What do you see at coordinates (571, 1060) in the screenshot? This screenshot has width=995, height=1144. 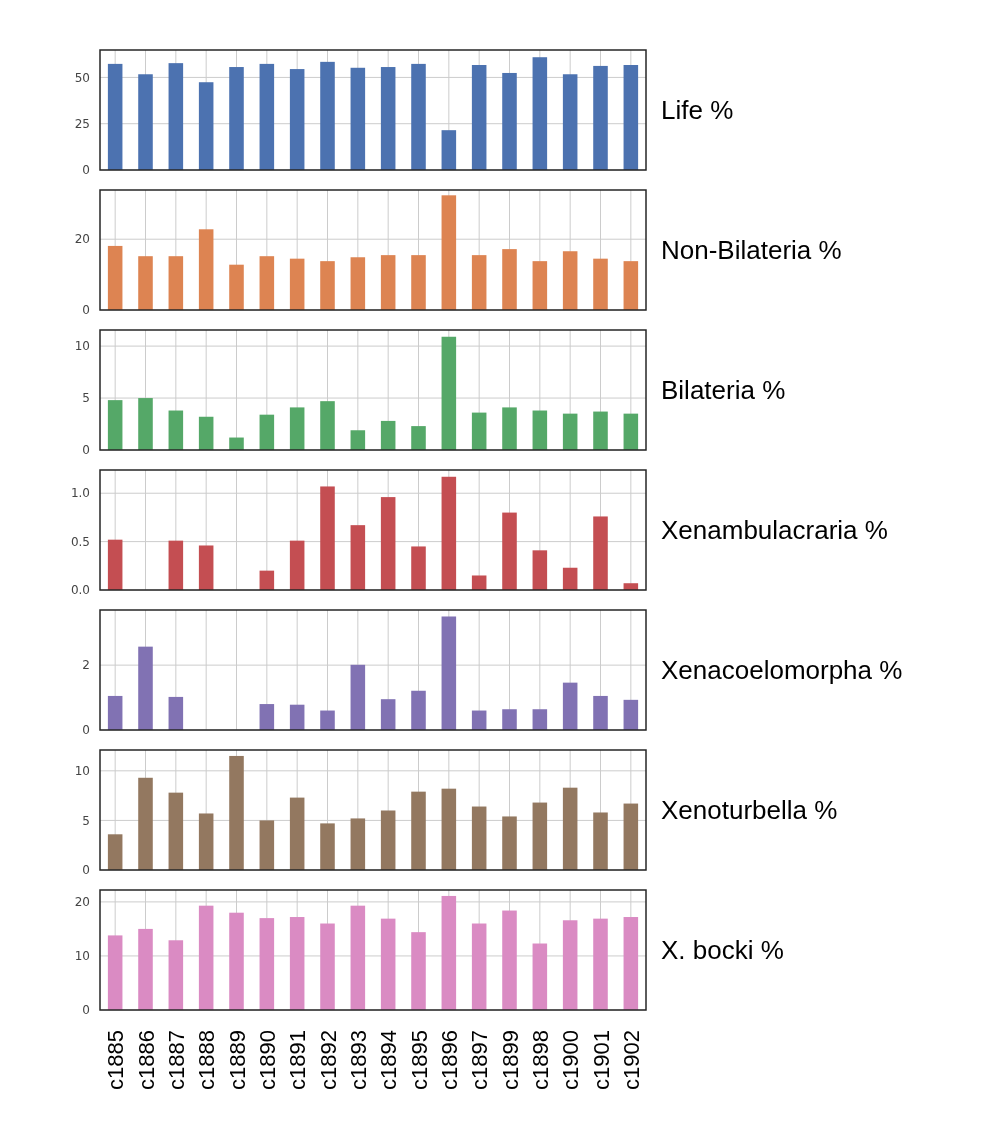 I see `x-tick-label: c1900` at bounding box center [571, 1060].